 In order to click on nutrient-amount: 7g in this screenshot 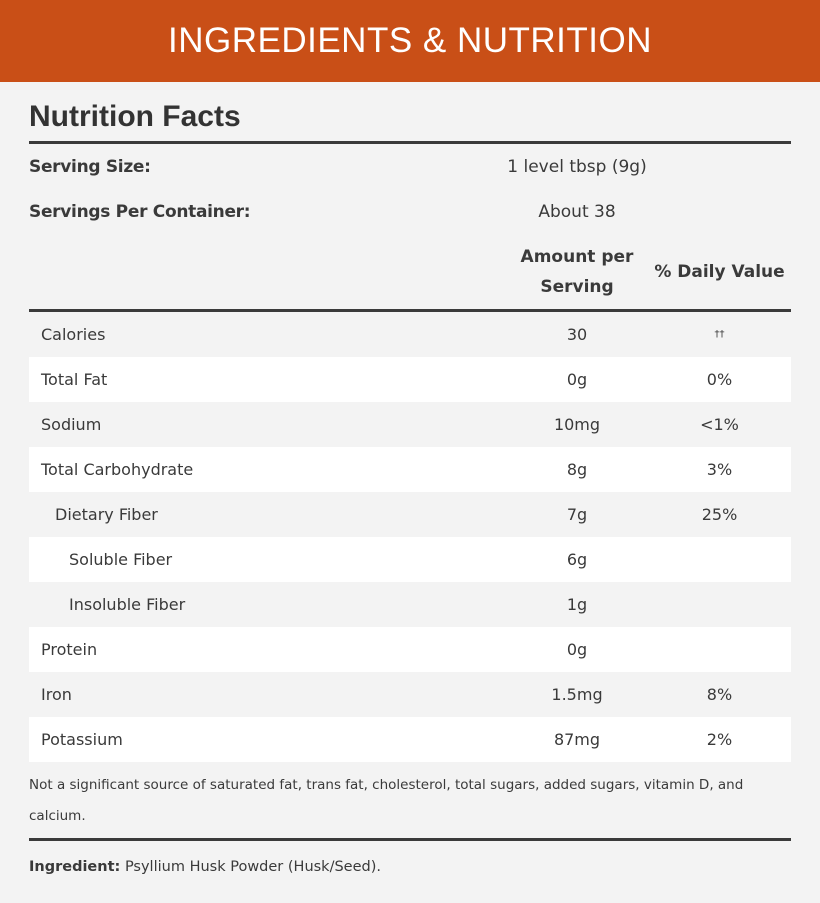, I will do `click(577, 514)`.